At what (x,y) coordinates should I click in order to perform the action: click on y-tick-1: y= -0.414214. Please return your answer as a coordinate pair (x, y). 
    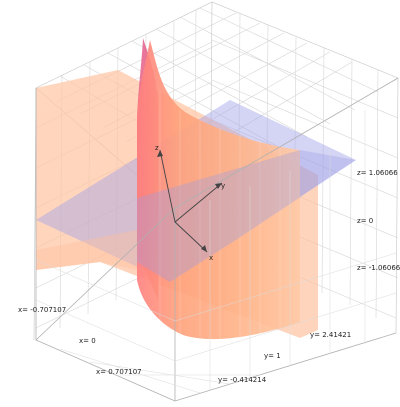
    Looking at the image, I should click on (242, 380).